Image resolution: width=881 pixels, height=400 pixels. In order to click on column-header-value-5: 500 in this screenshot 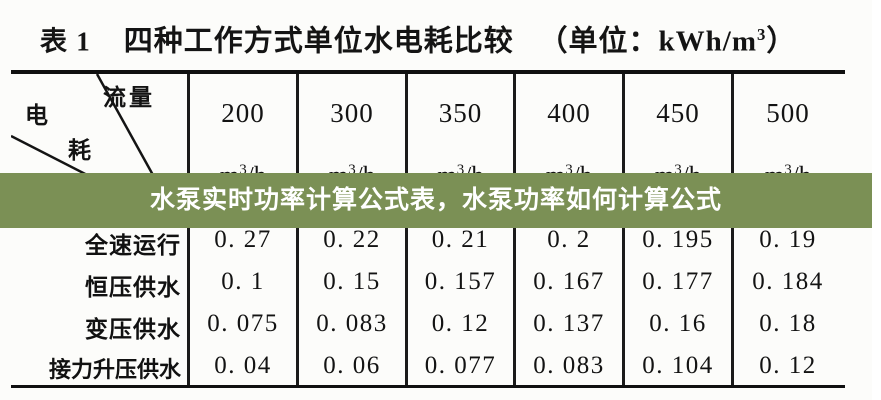, I will do `click(788, 113)`.